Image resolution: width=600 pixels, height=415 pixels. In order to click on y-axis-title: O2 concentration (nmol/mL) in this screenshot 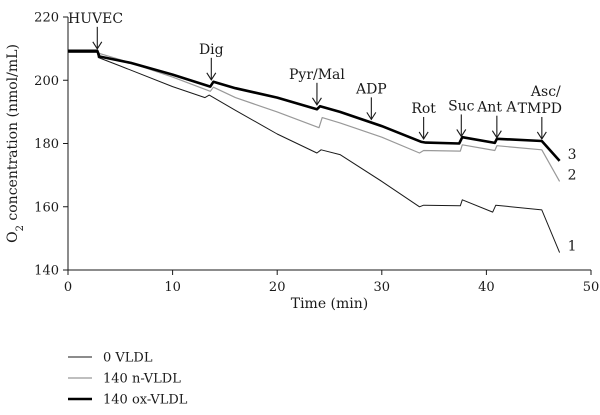, I will do `click(15, 143)`.